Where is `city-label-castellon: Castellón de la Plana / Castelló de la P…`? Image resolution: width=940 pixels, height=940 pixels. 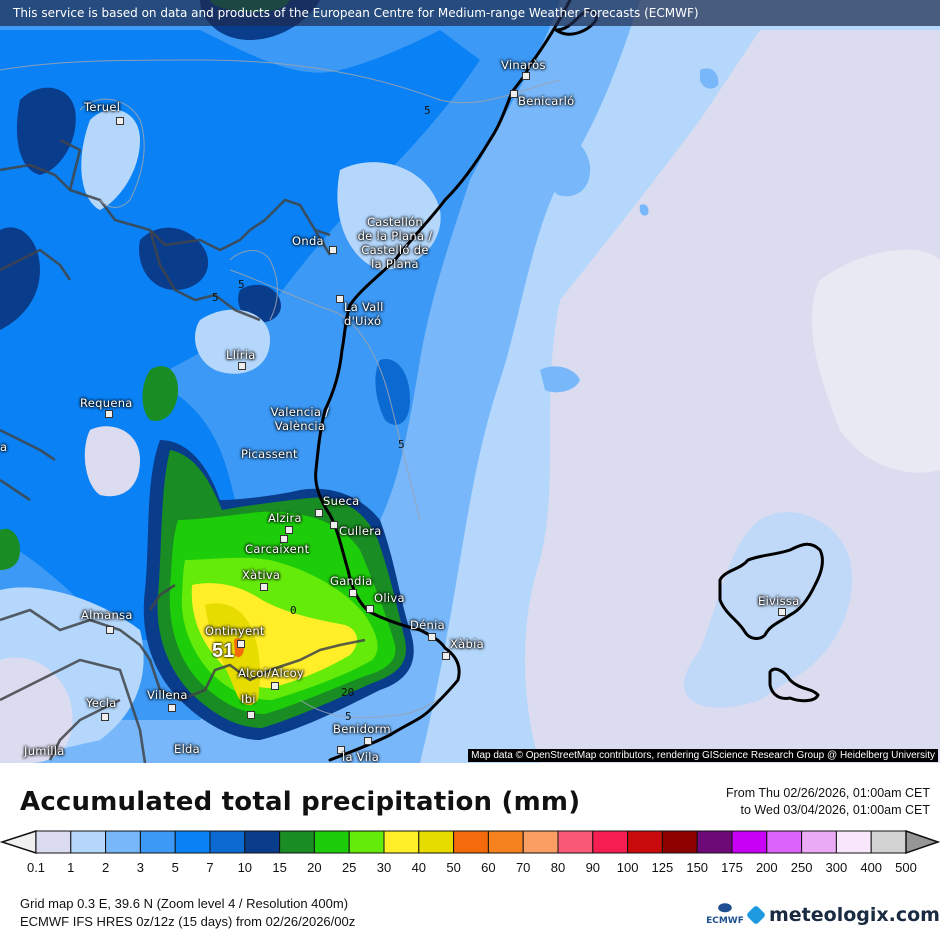 city-label-castellon: Castellón de la Plana / Castelló de la P… is located at coordinates (395, 243).